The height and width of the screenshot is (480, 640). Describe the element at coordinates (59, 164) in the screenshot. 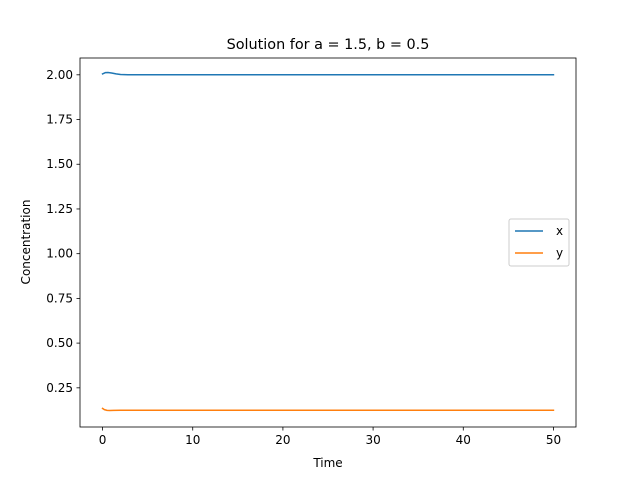

I see `y-tick-label: 1.50` at that location.